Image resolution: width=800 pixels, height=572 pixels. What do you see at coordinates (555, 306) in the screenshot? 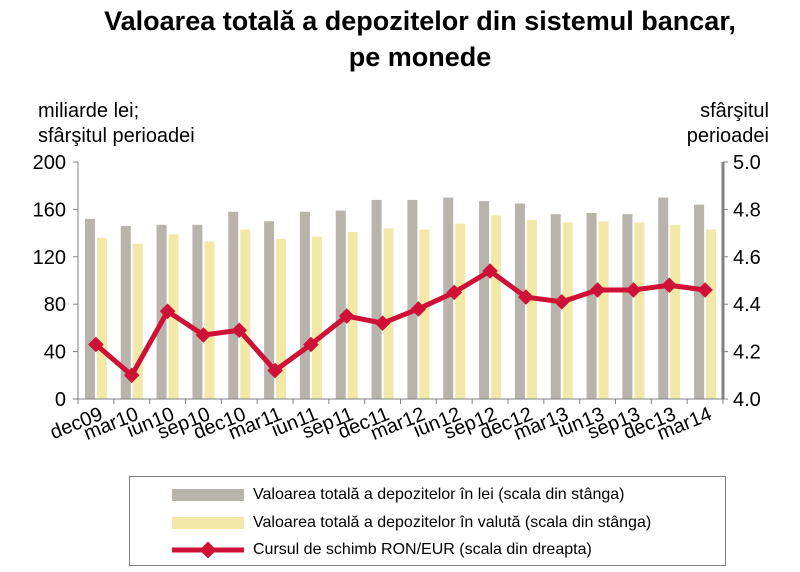
I see `bar-lei-mar13` at bounding box center [555, 306].